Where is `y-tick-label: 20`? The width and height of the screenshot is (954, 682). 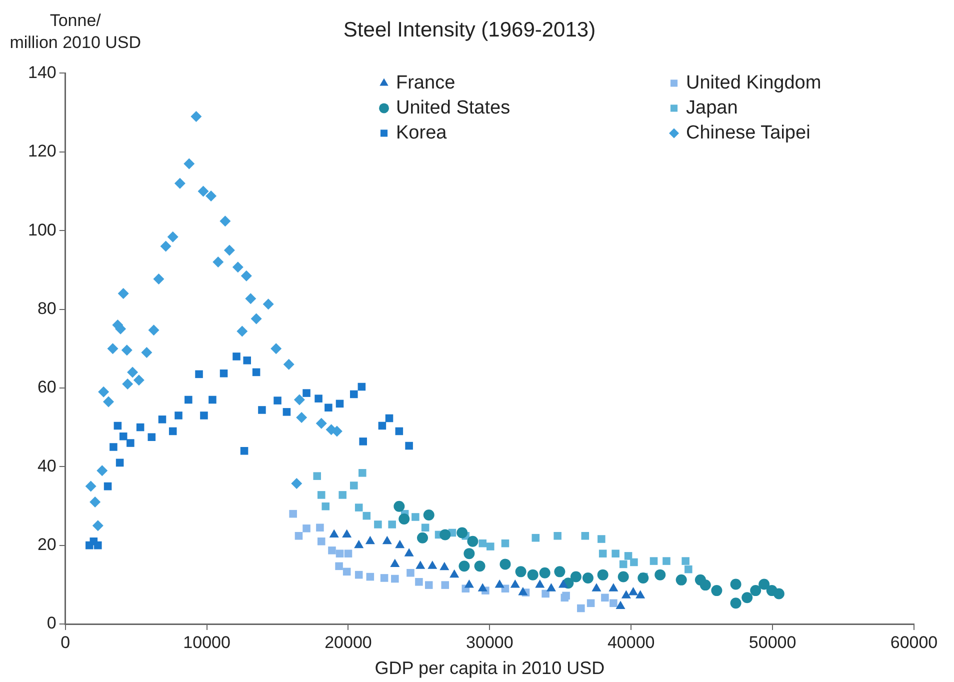
y-tick-label: 20 is located at coordinates (46, 544).